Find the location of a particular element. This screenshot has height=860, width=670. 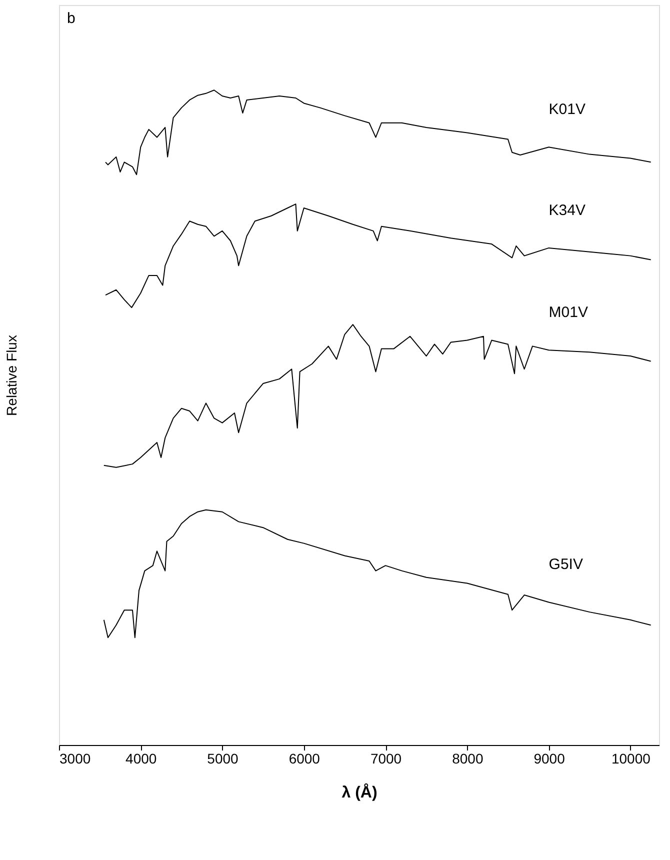

series-label: M01V is located at coordinates (568, 313).